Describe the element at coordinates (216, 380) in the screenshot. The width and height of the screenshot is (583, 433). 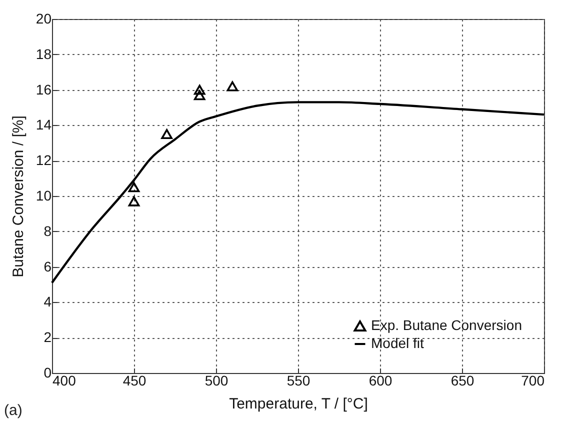
I see `x-tick-label: 500` at that location.